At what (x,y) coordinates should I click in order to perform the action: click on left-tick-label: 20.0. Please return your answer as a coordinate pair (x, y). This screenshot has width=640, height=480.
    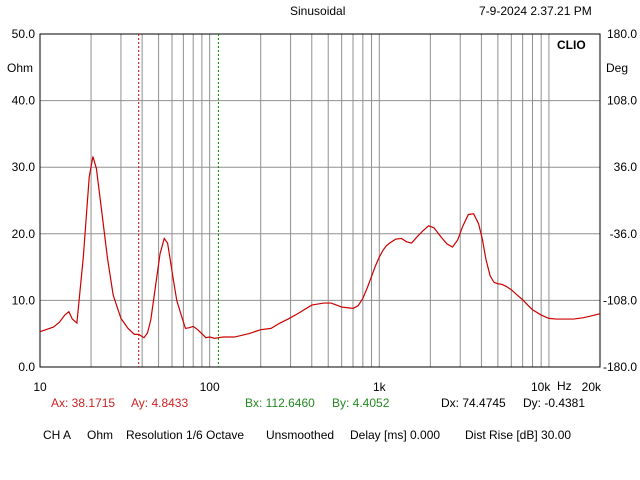
    Looking at the image, I should click on (24, 234).